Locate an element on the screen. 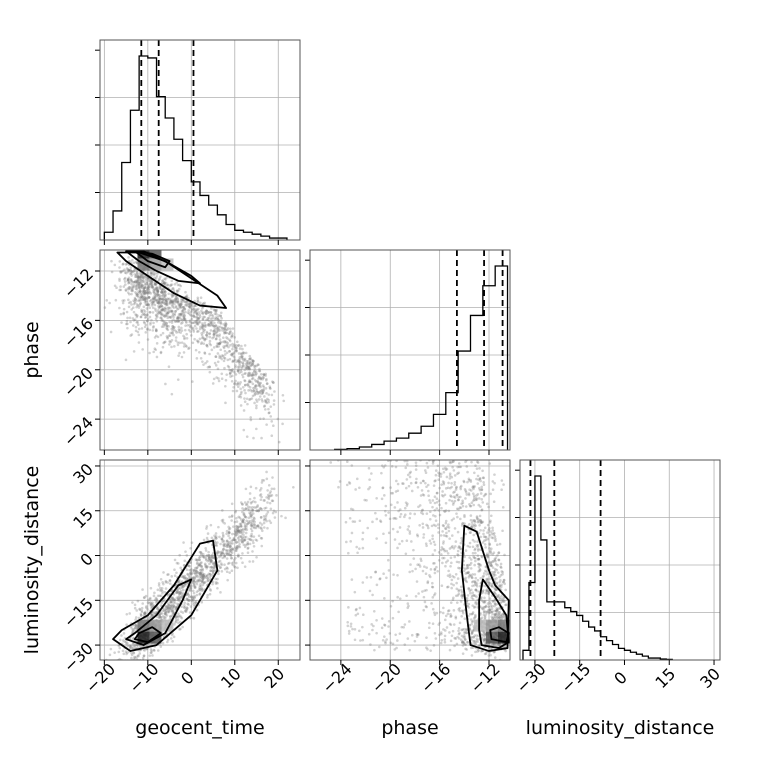  panel-background is located at coordinates (620, 560).